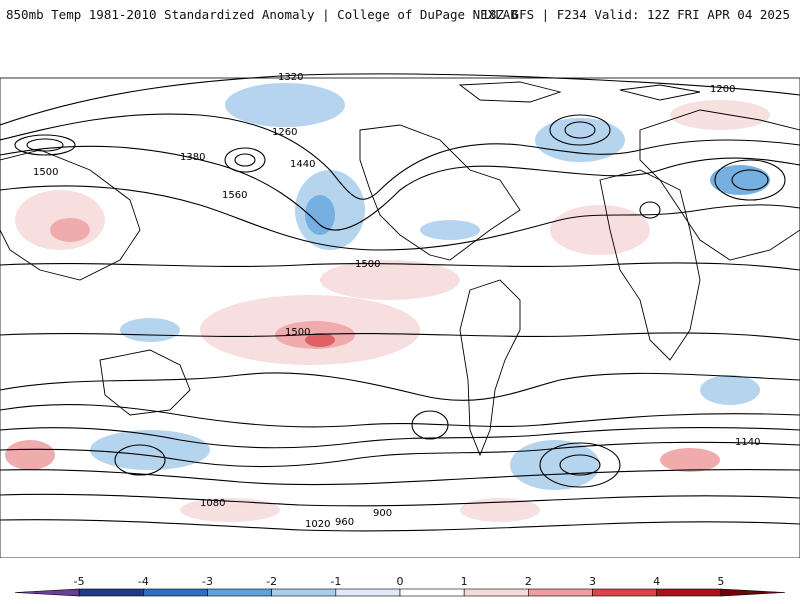 This screenshot has width=800, height=604. What do you see at coordinates (302, 164) in the screenshot?
I see `contour-label: 1440` at bounding box center [302, 164].